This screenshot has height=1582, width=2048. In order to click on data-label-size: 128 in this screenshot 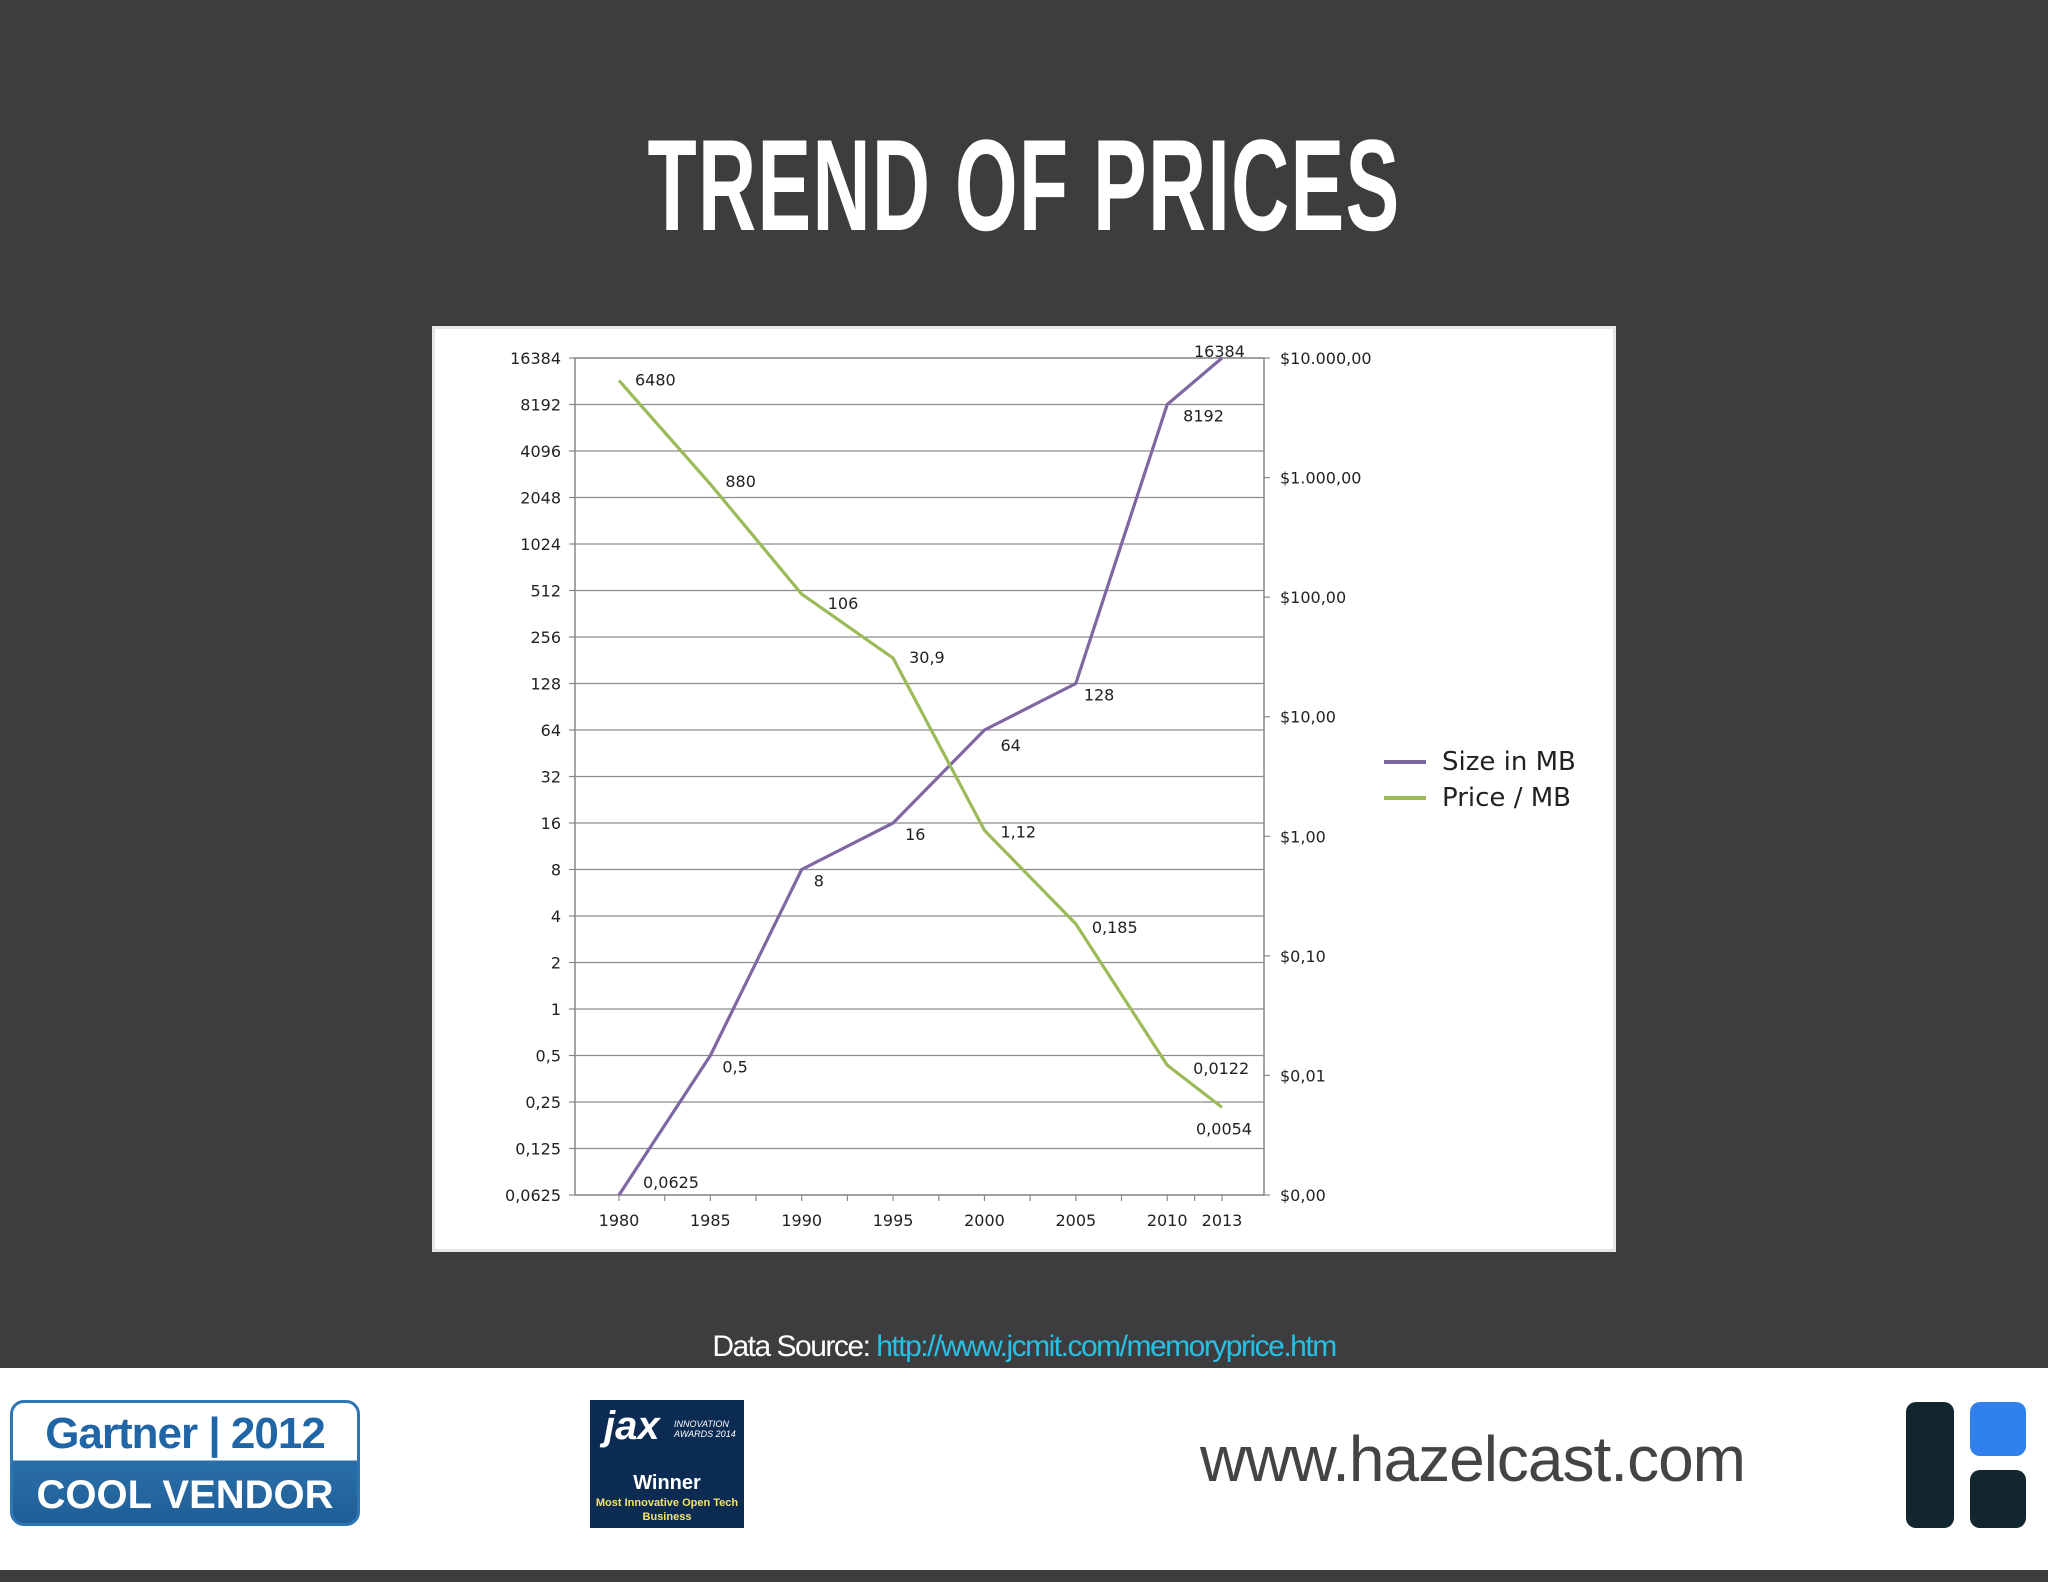, I will do `click(1099, 695)`.